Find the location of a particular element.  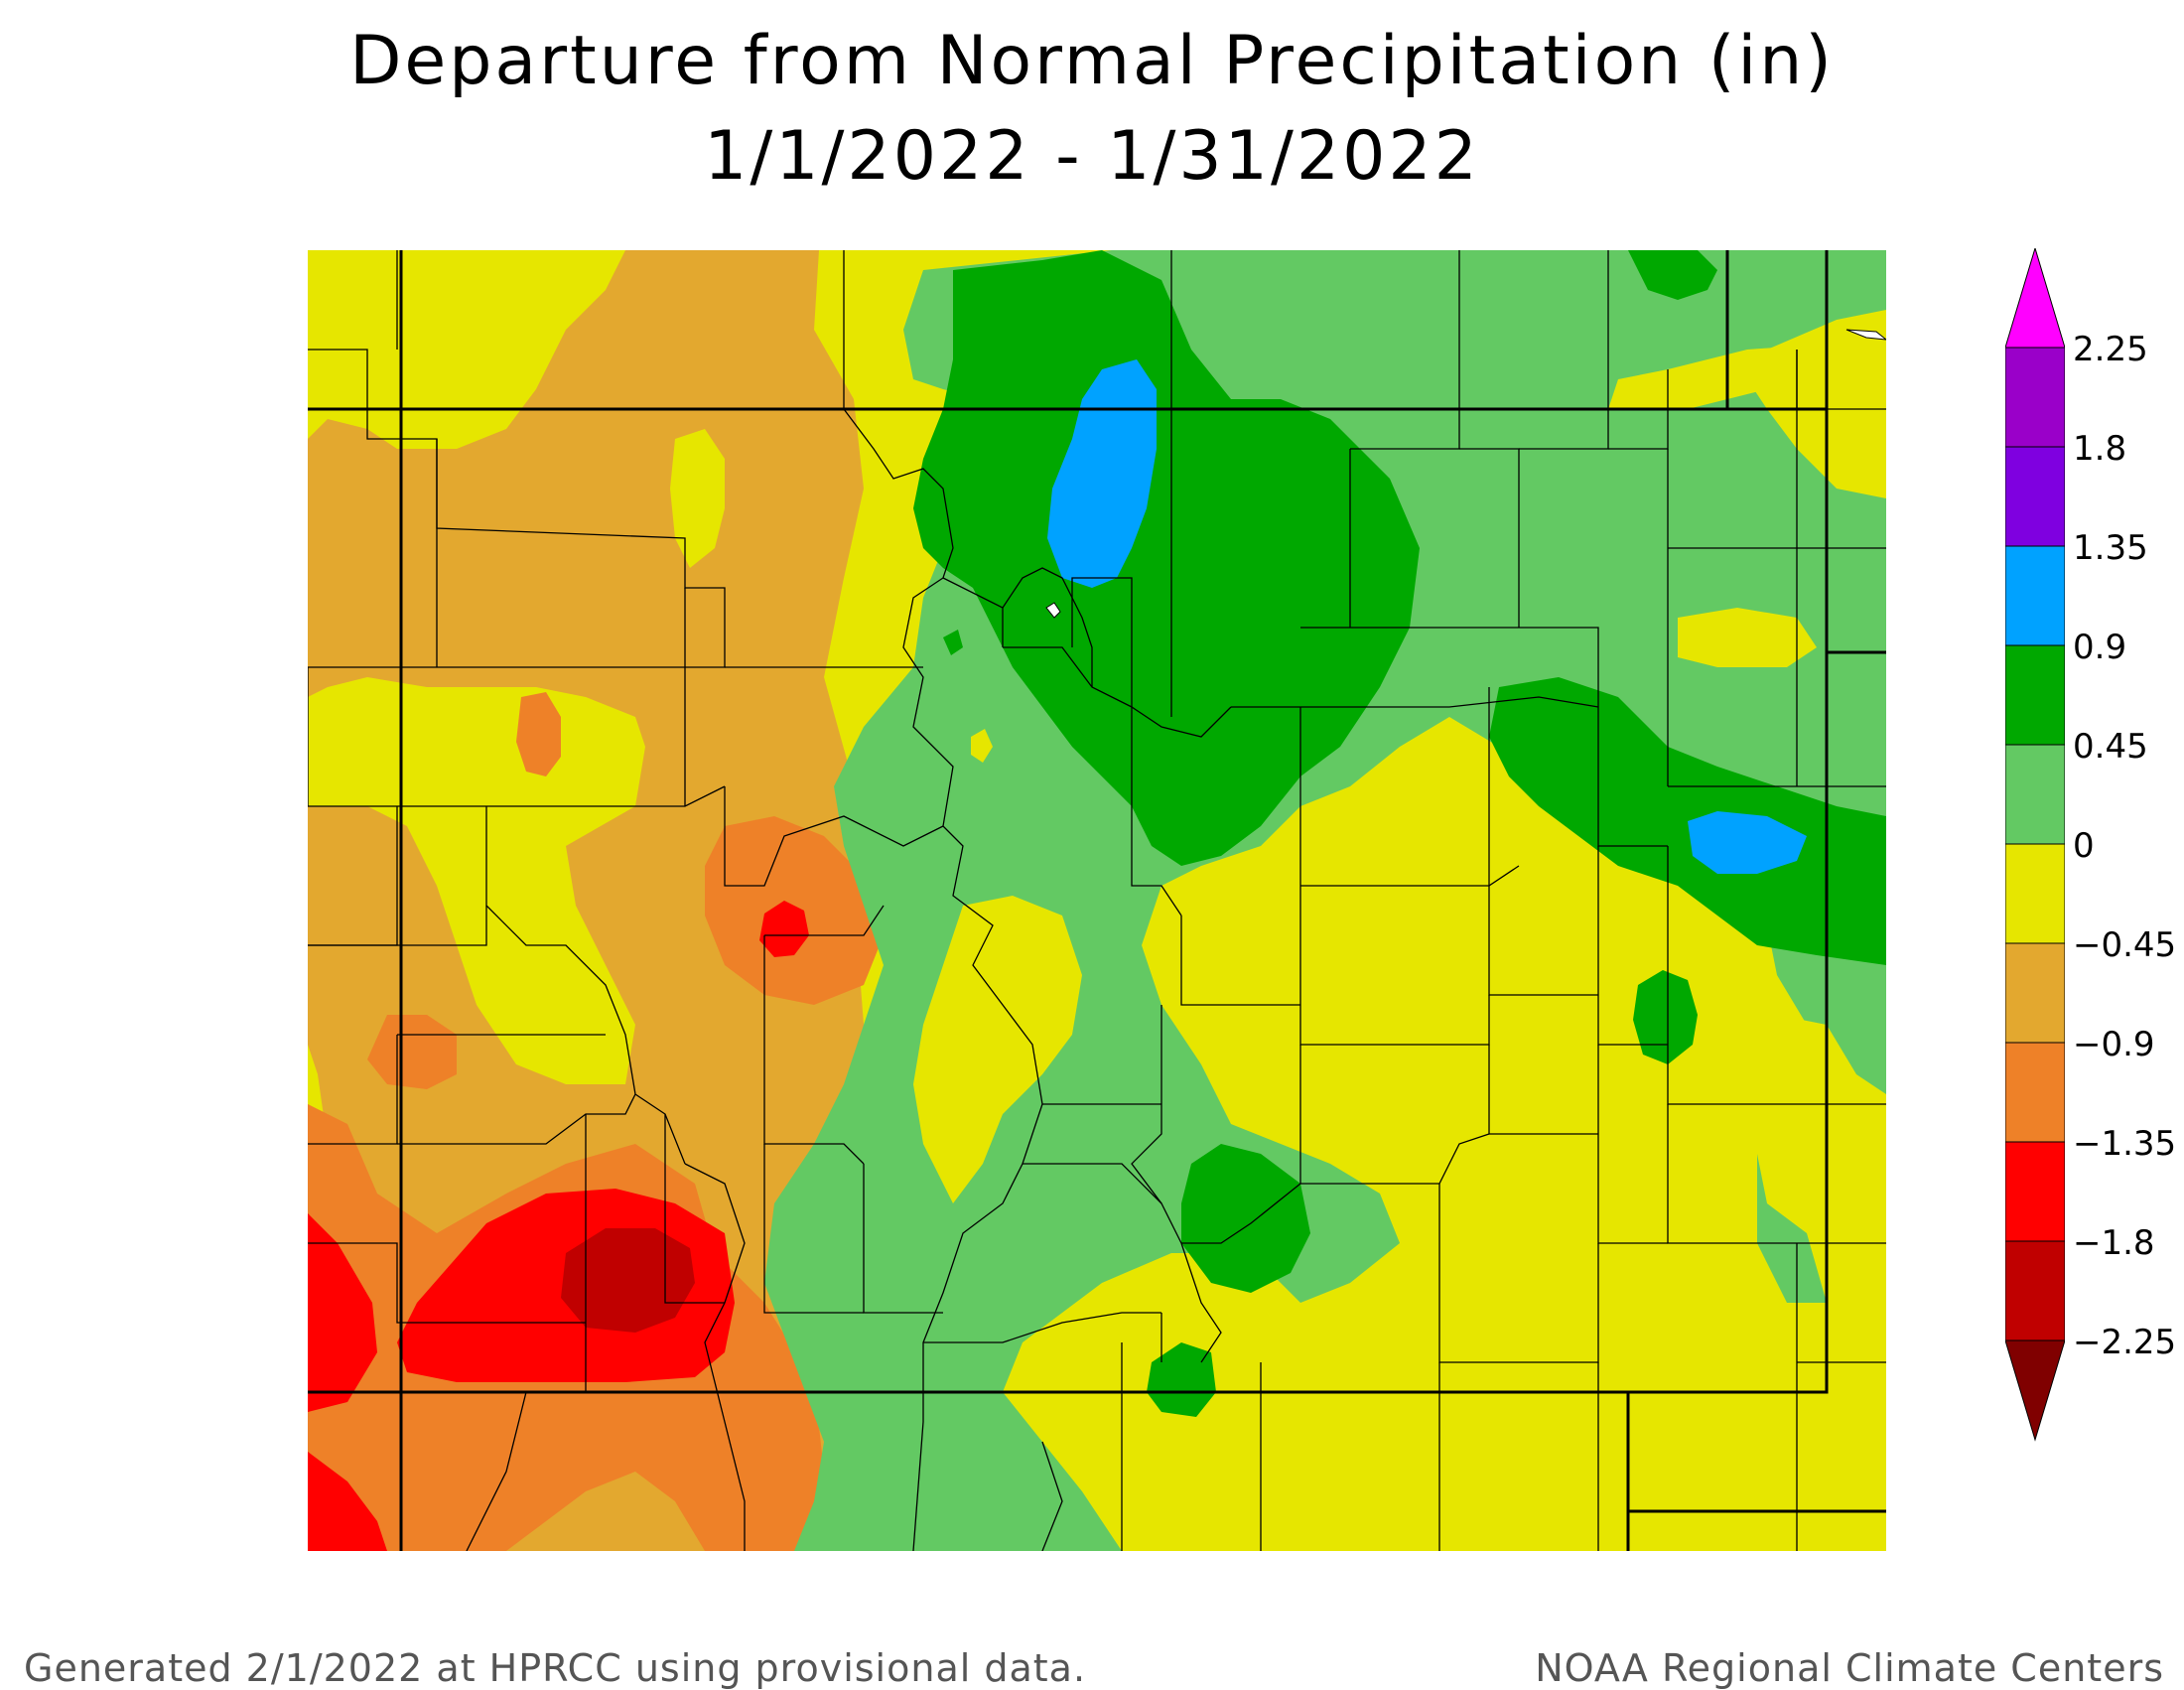

legend-label: 0.45 is located at coordinates (2110, 747).